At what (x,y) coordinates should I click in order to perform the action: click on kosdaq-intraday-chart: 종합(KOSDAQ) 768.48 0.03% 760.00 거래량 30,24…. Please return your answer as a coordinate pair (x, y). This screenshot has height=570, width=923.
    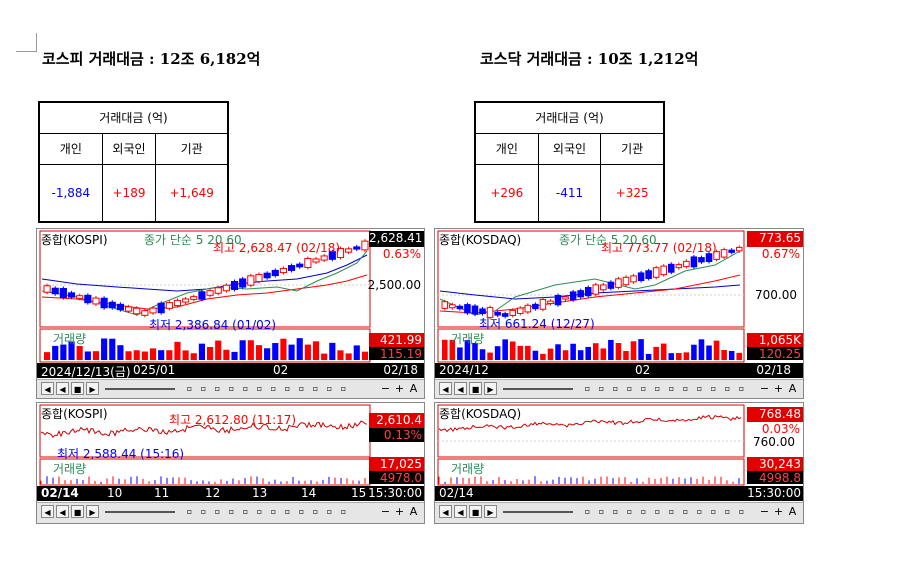
    Looking at the image, I should click on (619, 463).